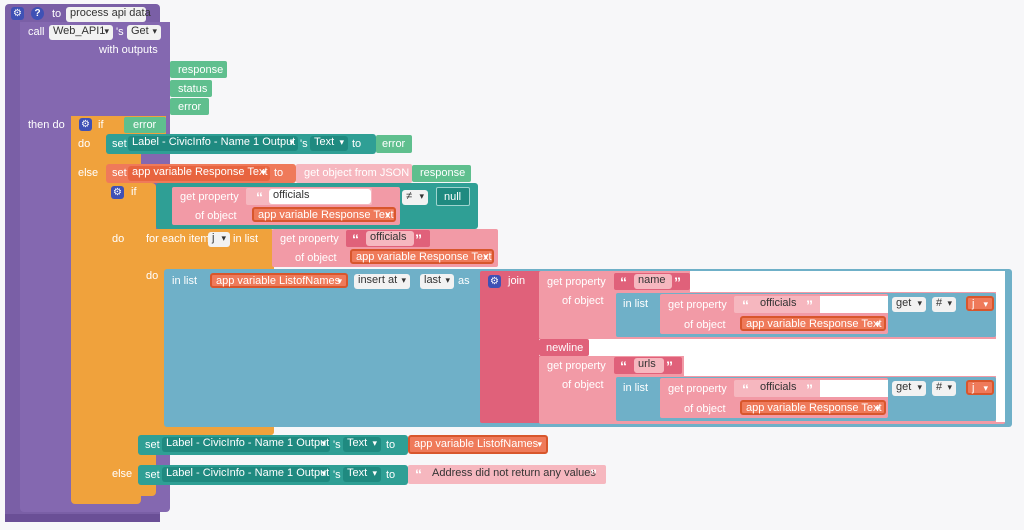  I want to click on insert-as: as, so click(464, 281).